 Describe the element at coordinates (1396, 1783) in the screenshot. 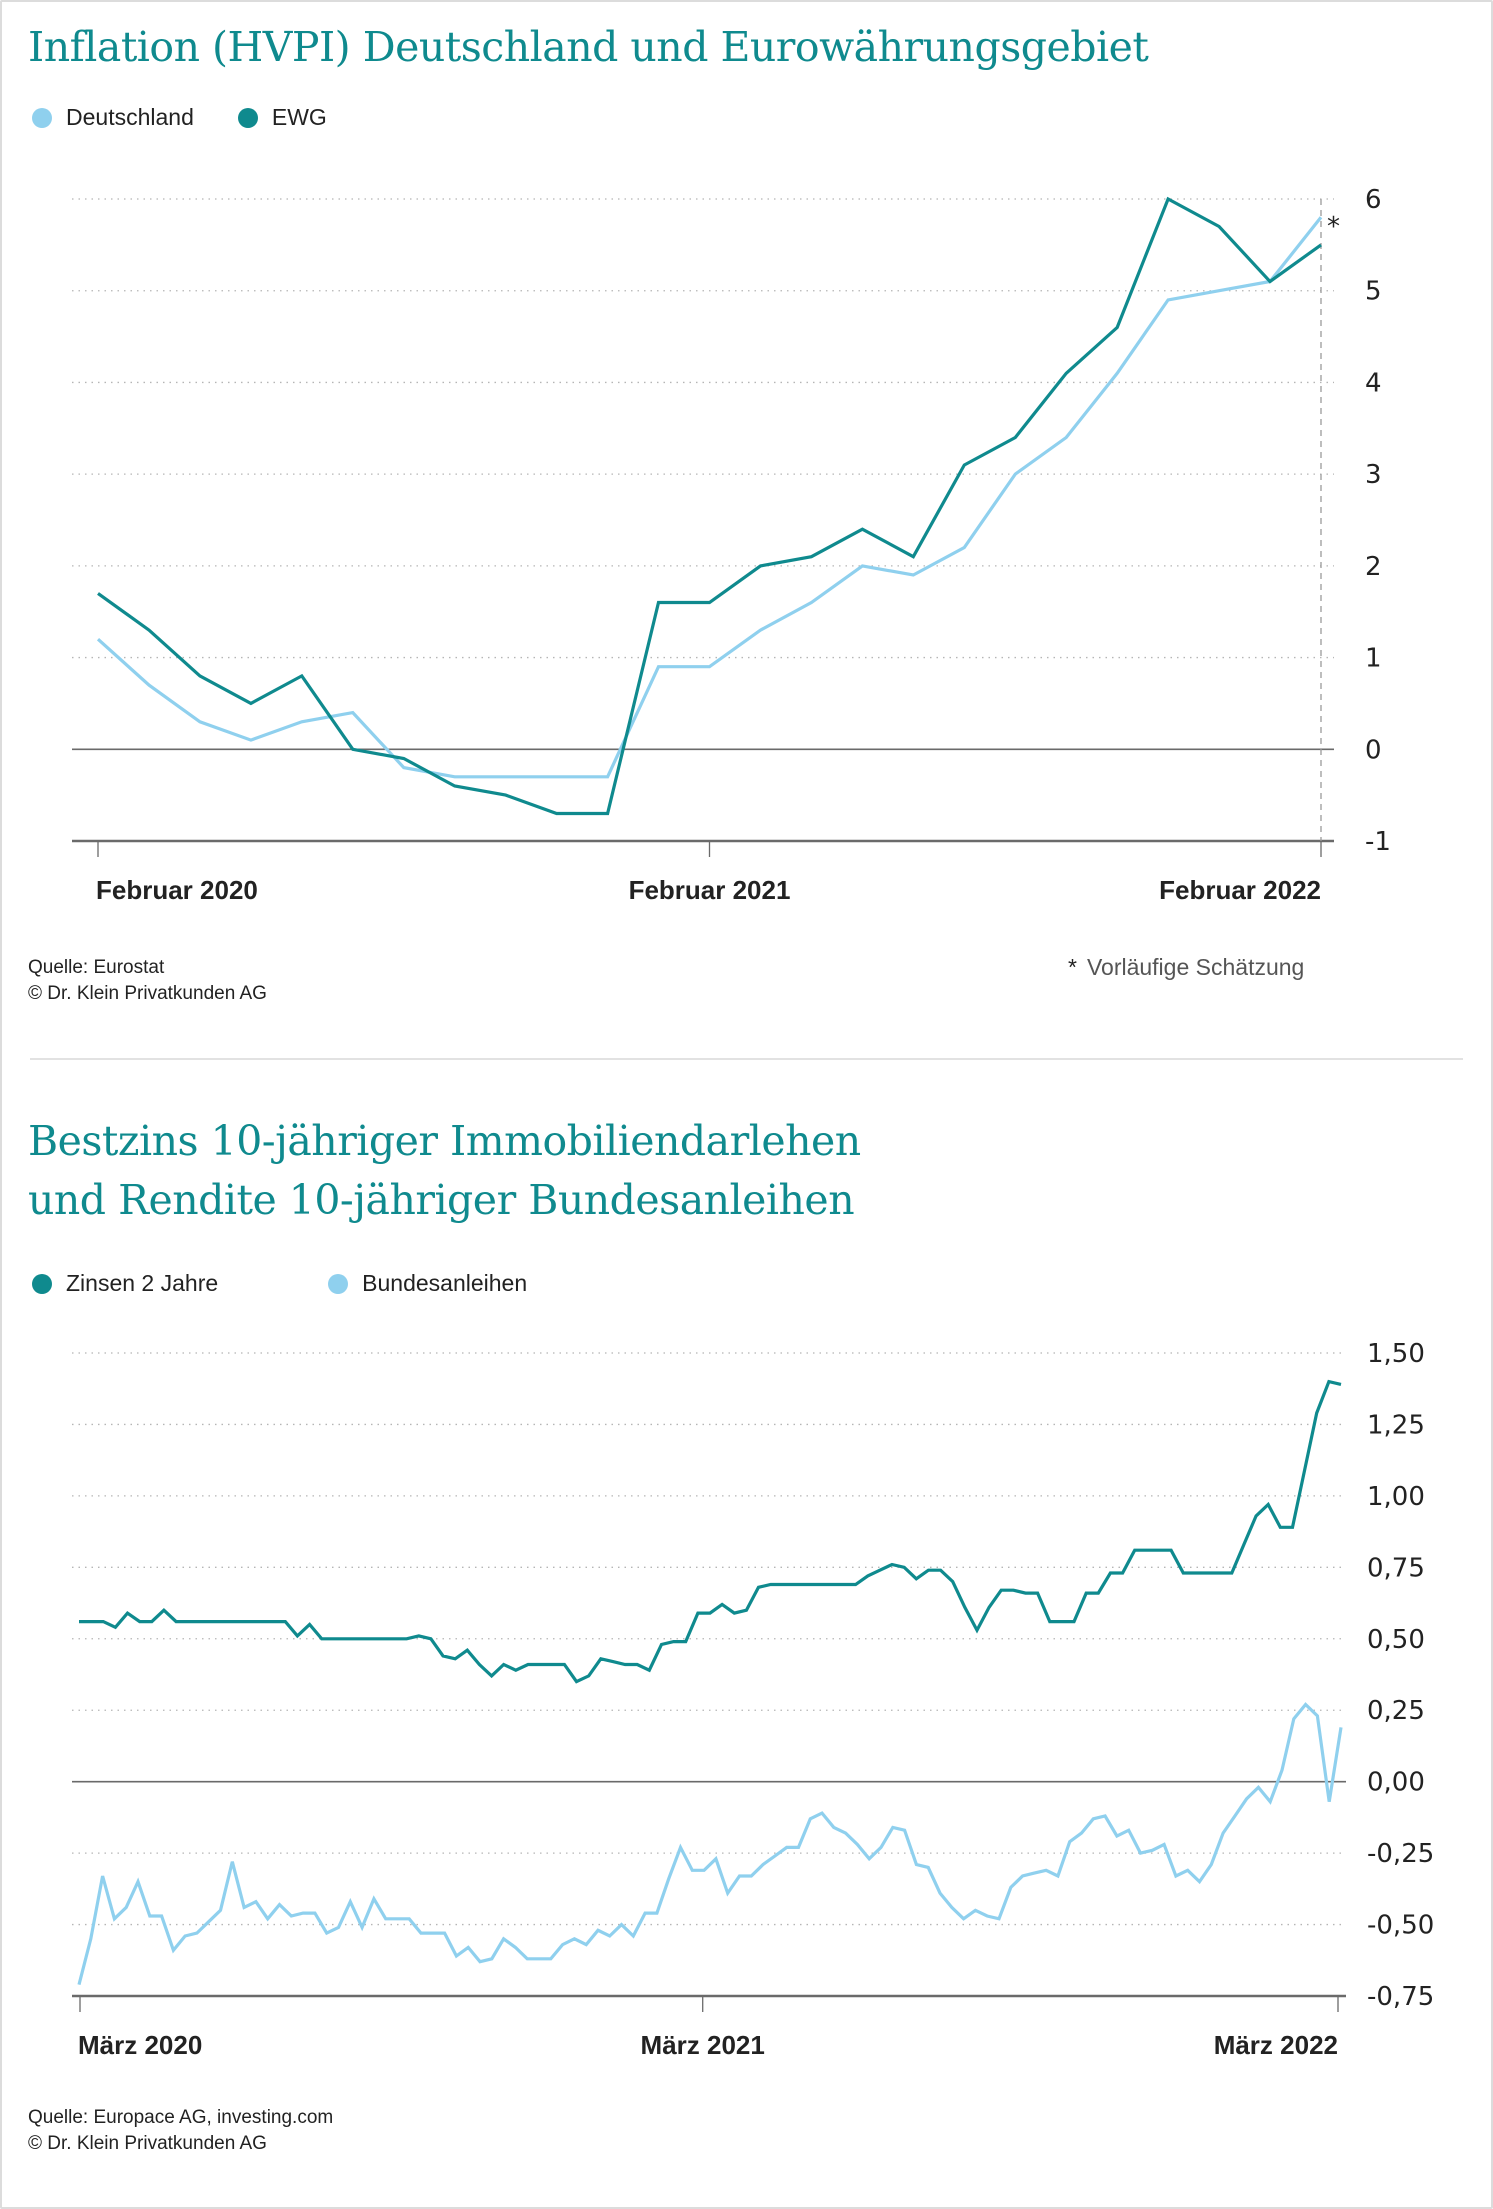

I see `y-tick-label: 0,00` at that location.